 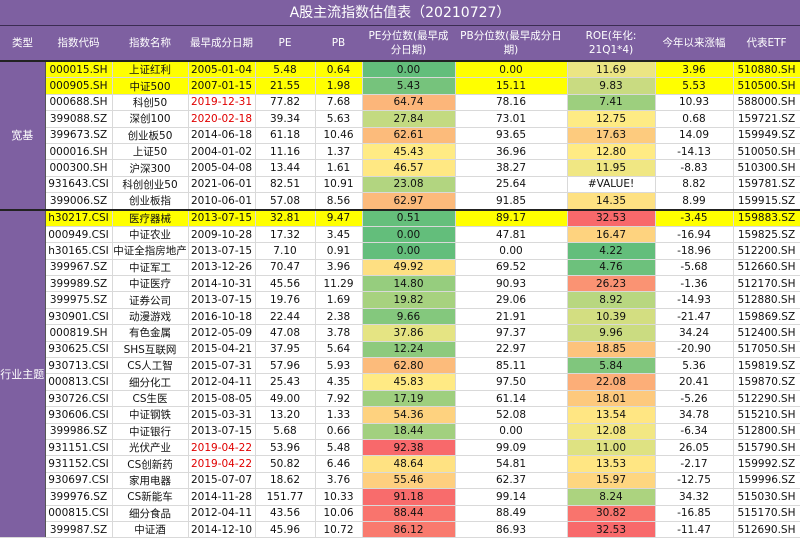 What do you see at coordinates (694, 448) in the screenshot?
I see `cell-ytd: 26.05` at bounding box center [694, 448].